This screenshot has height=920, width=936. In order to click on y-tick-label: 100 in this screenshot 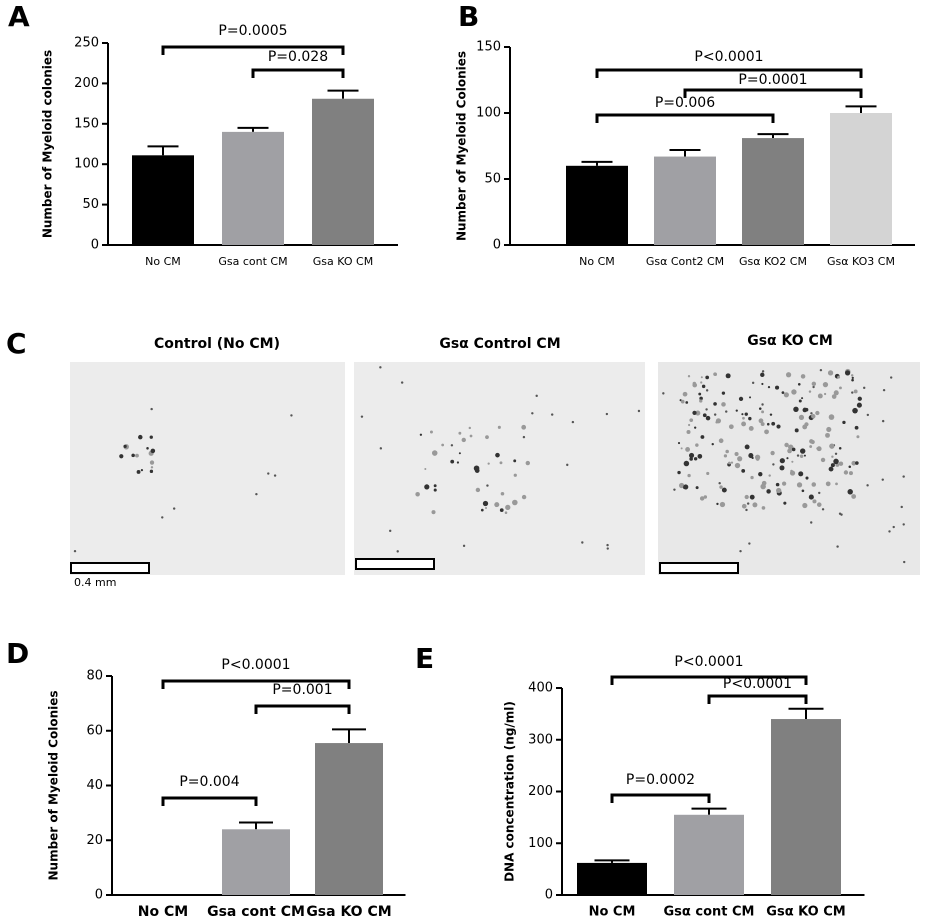, I will do `click(540, 843)`.